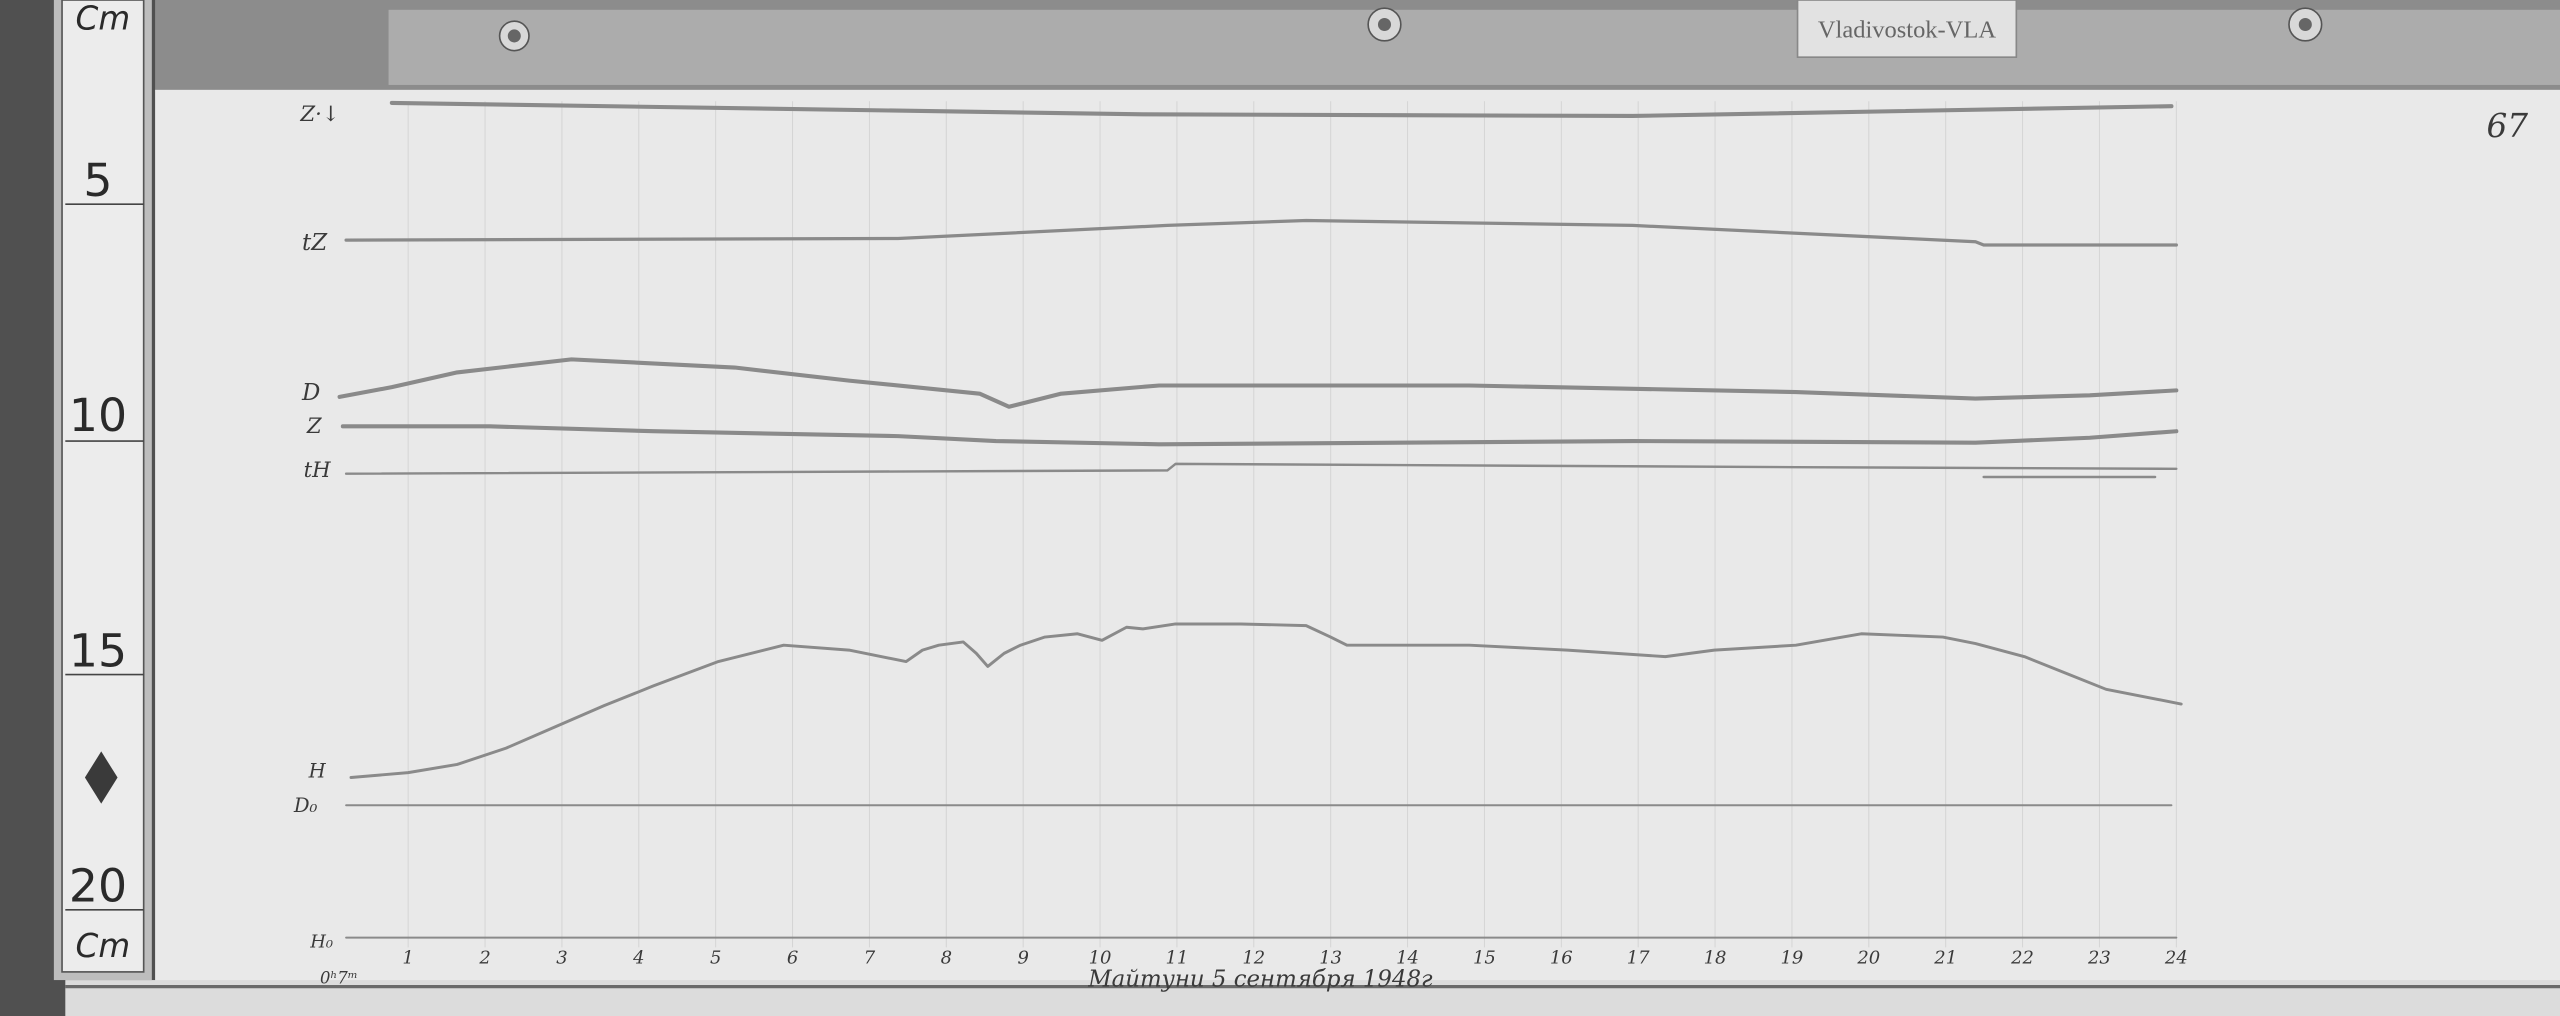  What do you see at coordinates (339, 977) in the screenshot?
I see `label-start-time: 0ʰ7ᵐ` at bounding box center [339, 977].